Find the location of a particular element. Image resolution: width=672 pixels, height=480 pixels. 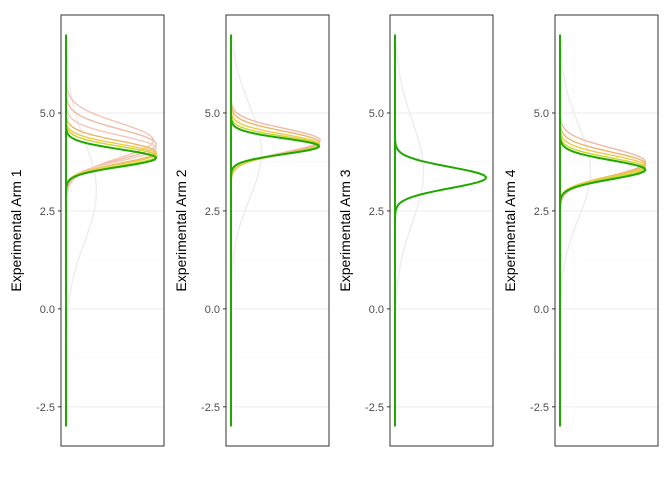

y-axis-label: Experimental Arm 4 is located at coordinates (510, 230).